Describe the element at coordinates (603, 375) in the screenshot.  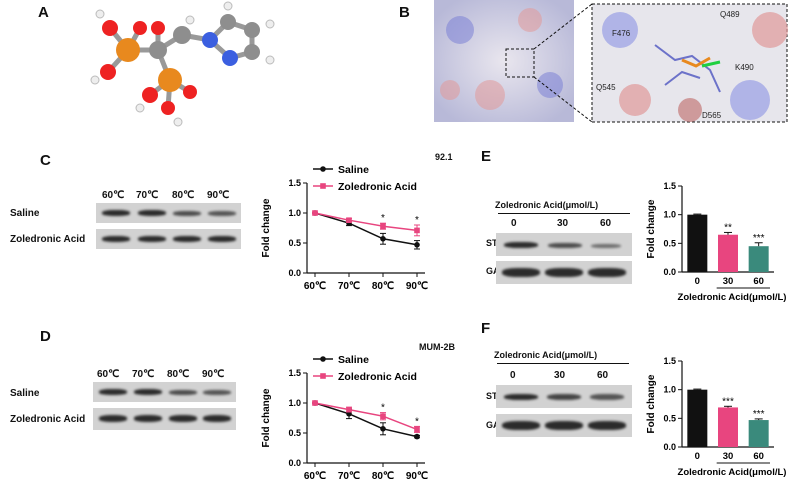
I see `dose-label: 60` at that location.